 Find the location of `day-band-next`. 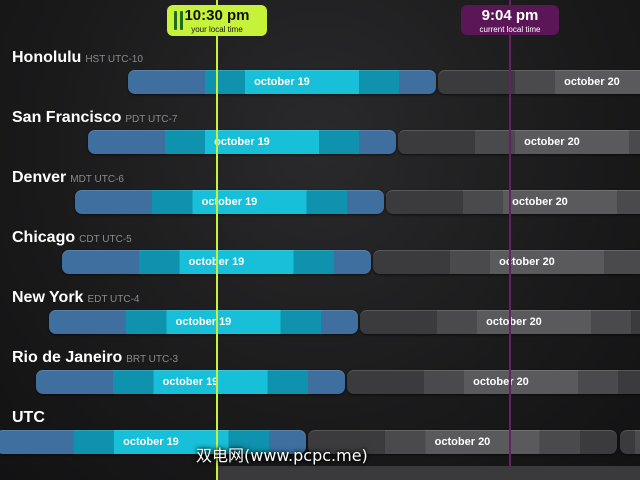

day-band-next is located at coordinates (630, 442).